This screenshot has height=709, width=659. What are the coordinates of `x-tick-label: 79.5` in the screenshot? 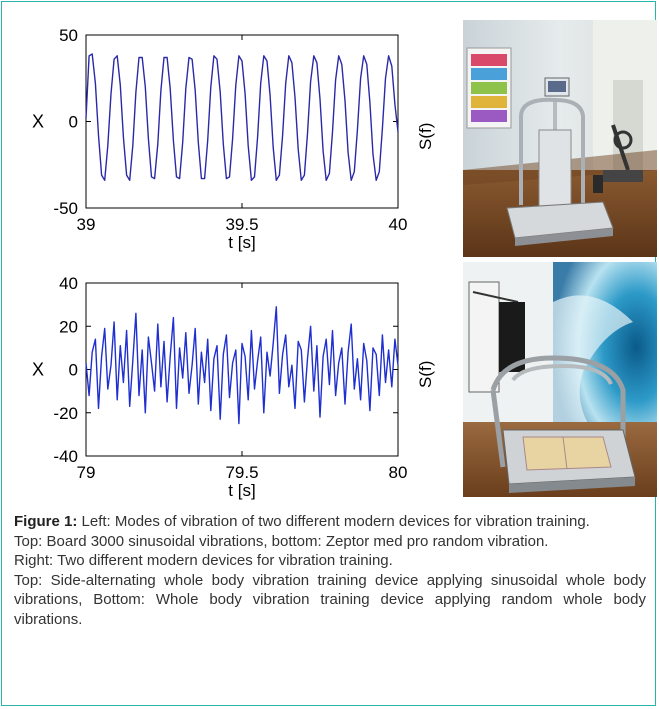 It's located at (241, 472).